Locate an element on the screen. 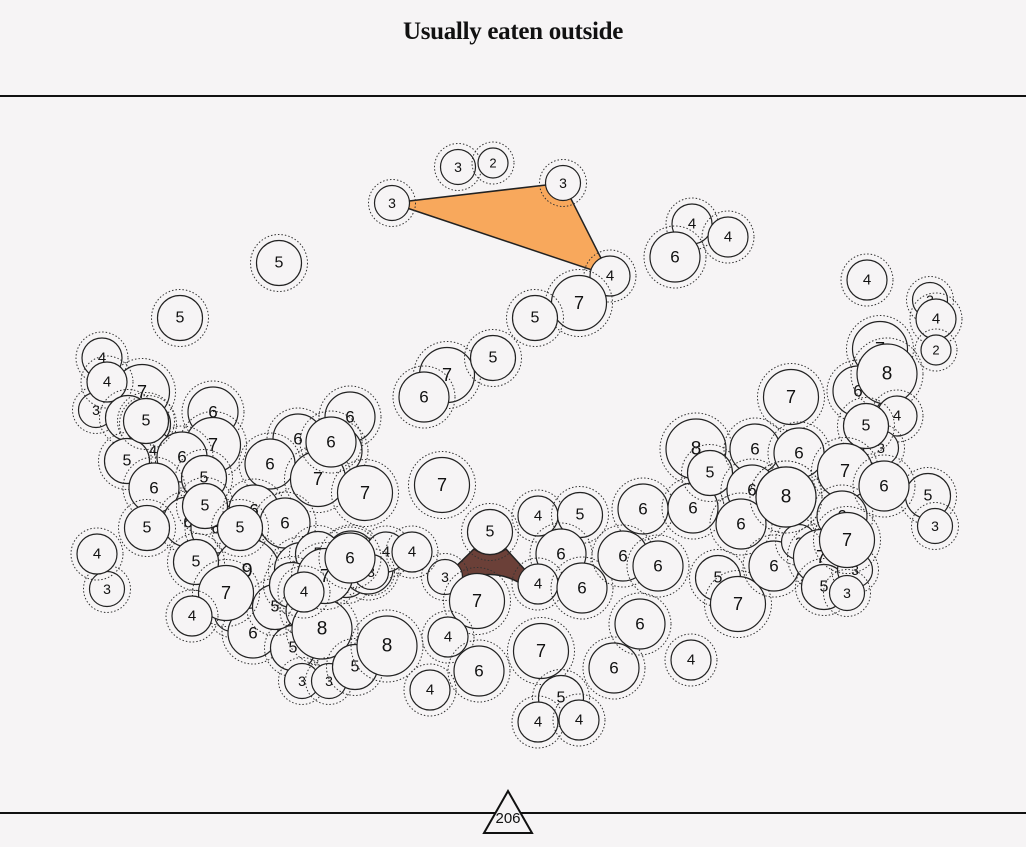 This screenshot has height=847, width=1026. highlighted-cluster-orange is located at coordinates (501, 230).